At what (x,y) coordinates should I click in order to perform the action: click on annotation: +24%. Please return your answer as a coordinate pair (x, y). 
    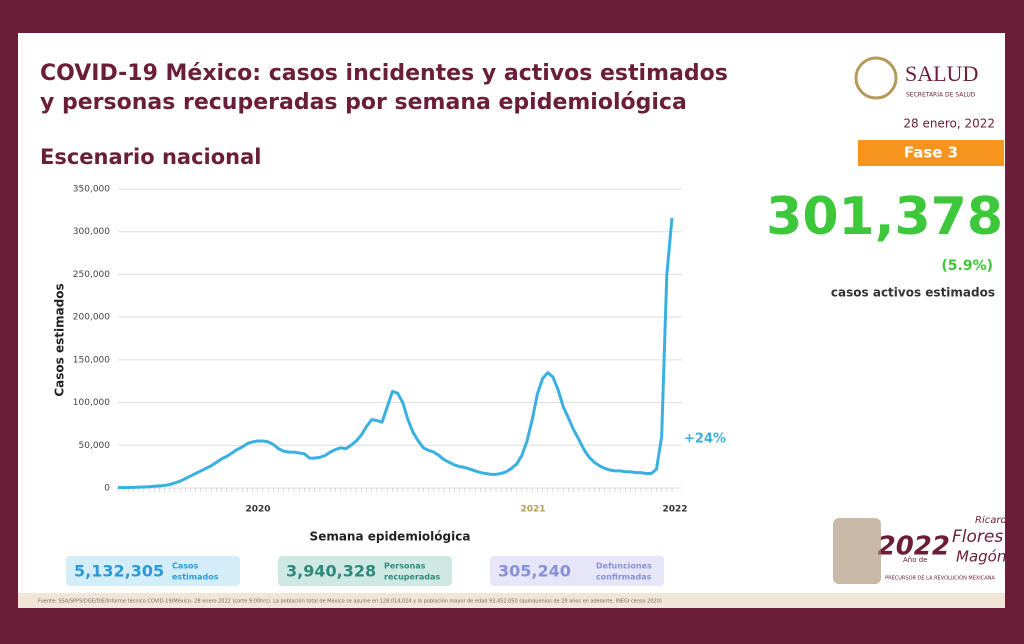
    Looking at the image, I should click on (705, 439).